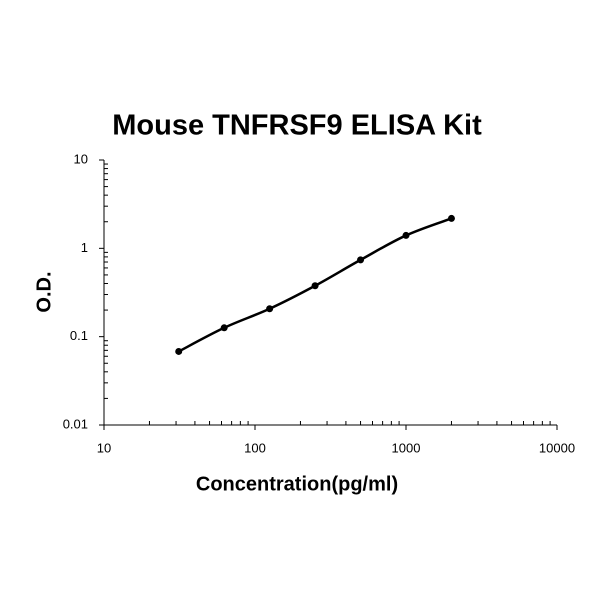 This screenshot has width=600, height=600. Describe the element at coordinates (84, 247) in the screenshot. I see `y-tick-label: 1` at that location.